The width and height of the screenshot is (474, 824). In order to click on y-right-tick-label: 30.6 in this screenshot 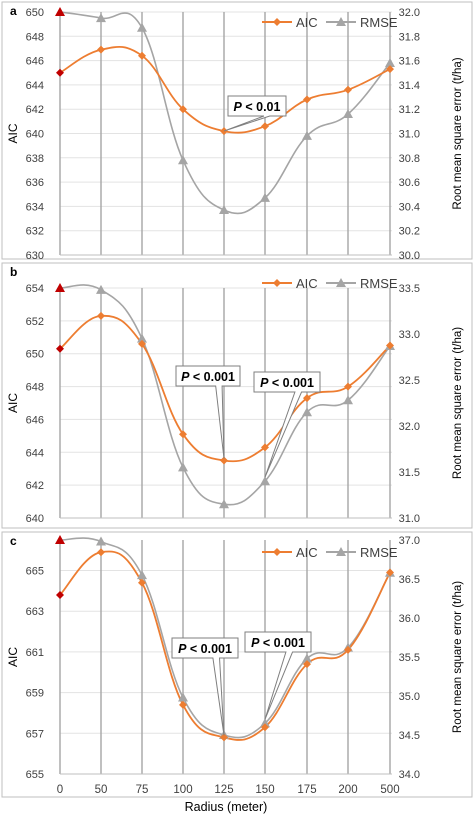, I will do `click(409, 183)`.